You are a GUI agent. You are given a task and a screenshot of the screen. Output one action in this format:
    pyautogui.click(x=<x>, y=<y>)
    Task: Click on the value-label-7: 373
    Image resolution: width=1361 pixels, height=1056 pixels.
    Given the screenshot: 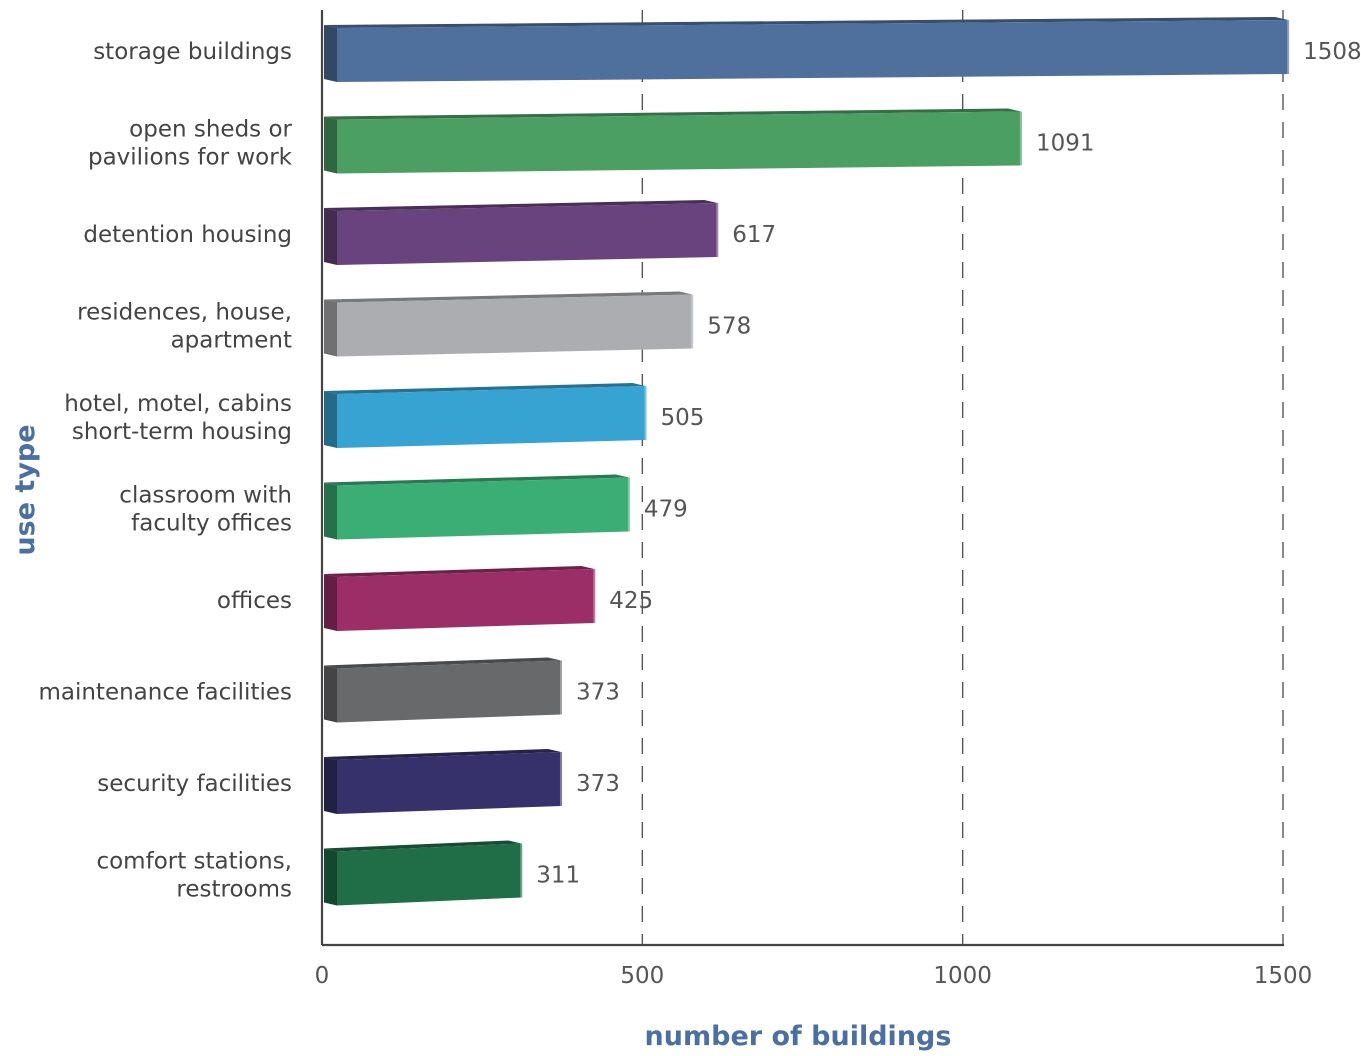 What is the action you would take?
    pyautogui.click(x=598, y=693)
    